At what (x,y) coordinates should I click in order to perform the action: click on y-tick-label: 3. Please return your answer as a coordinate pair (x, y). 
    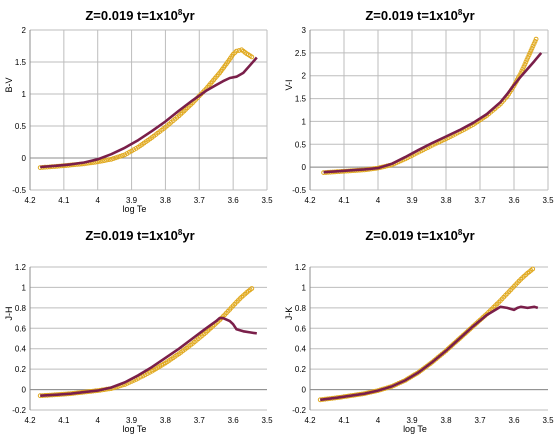
    Looking at the image, I should click on (304, 30).